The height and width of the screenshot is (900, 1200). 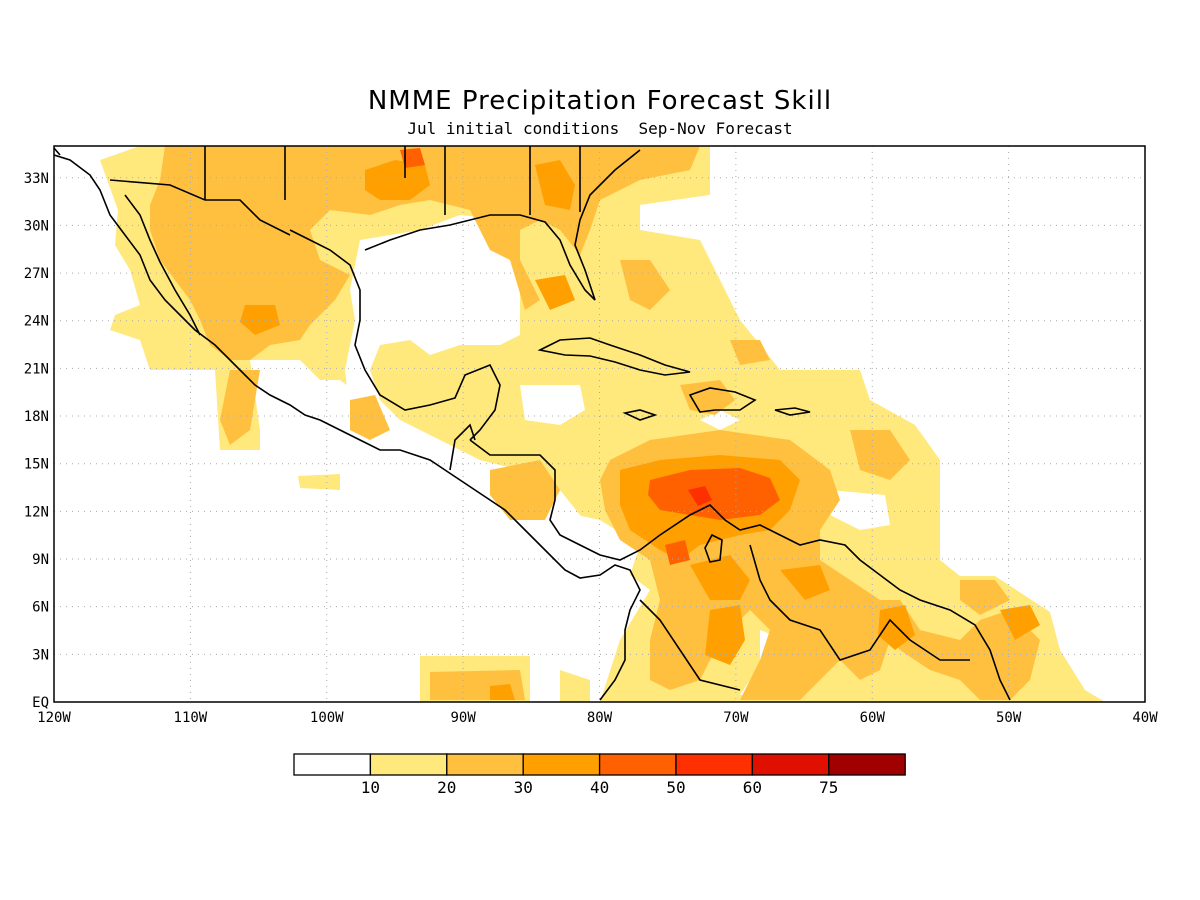 I want to click on lon-tick-label: 40W, so click(x=1145, y=718).